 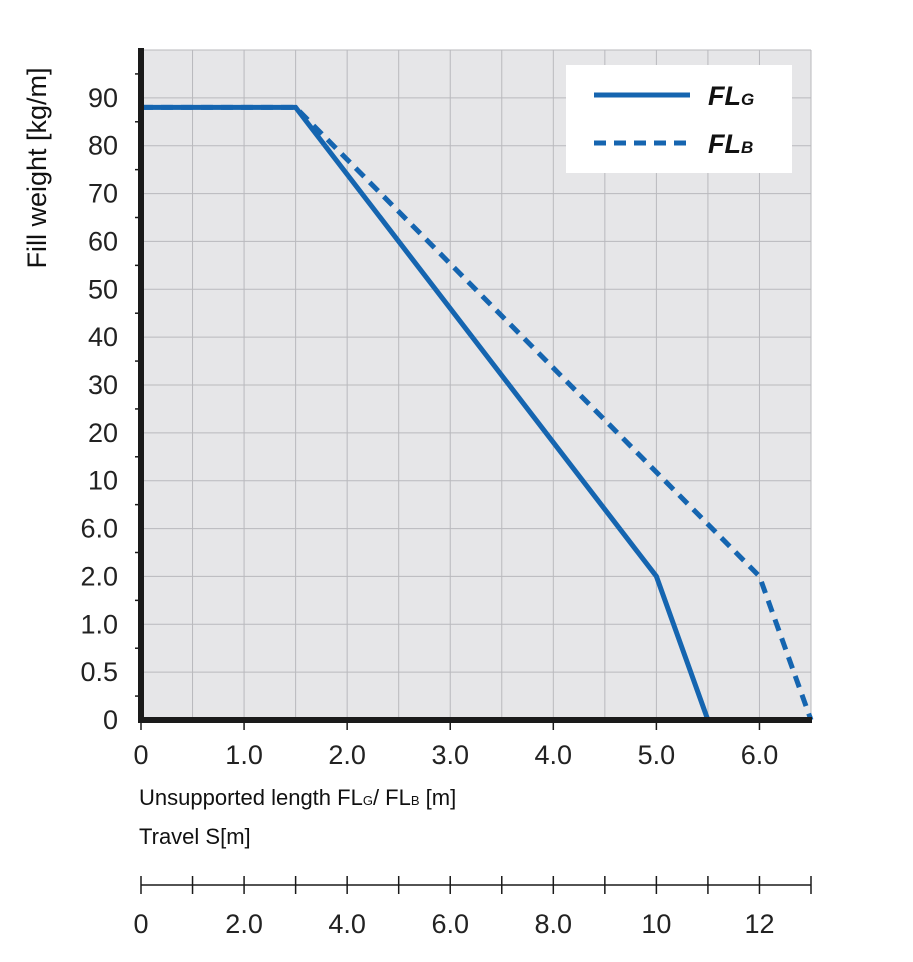 I want to click on legend-label-flg: FLG, so click(x=731, y=96).